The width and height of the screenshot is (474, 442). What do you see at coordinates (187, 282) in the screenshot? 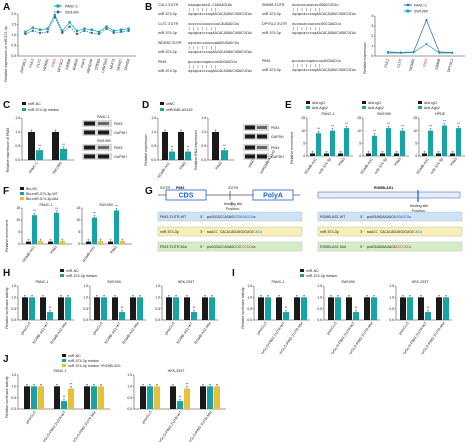
I see `subplot-title: HEK-293T` at bounding box center [187, 282].